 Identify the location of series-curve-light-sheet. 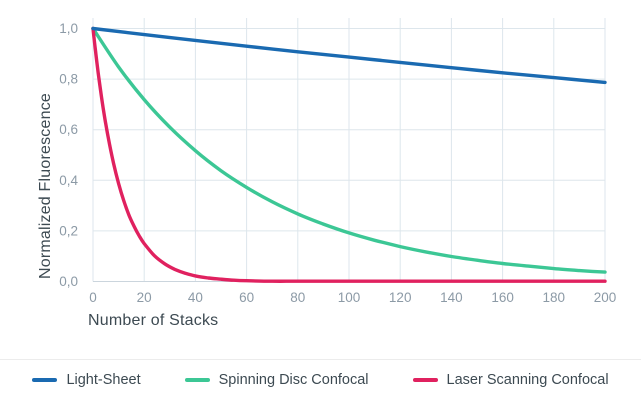
(349, 55).